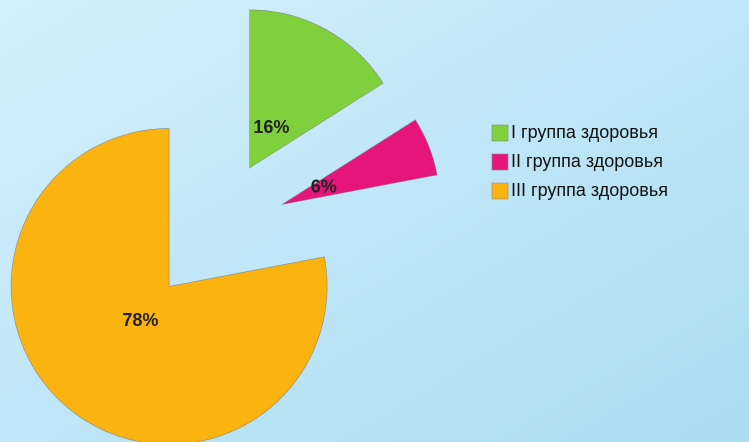  What do you see at coordinates (324, 187) in the screenshot?
I see `data-label: 6%` at bounding box center [324, 187].